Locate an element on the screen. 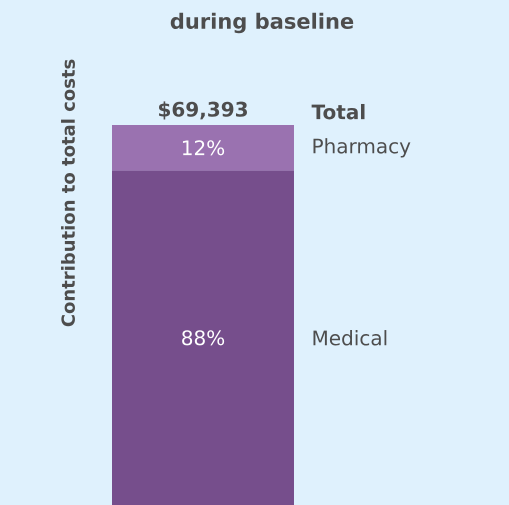  chart-title: during baseline is located at coordinates (262, 23).